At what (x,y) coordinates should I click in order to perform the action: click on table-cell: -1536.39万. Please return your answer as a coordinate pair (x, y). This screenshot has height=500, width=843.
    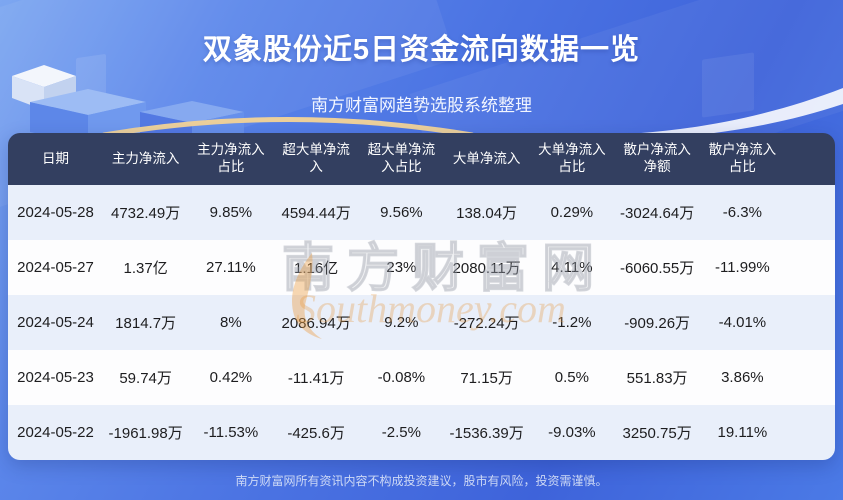
    Looking at the image, I should click on (486, 433).